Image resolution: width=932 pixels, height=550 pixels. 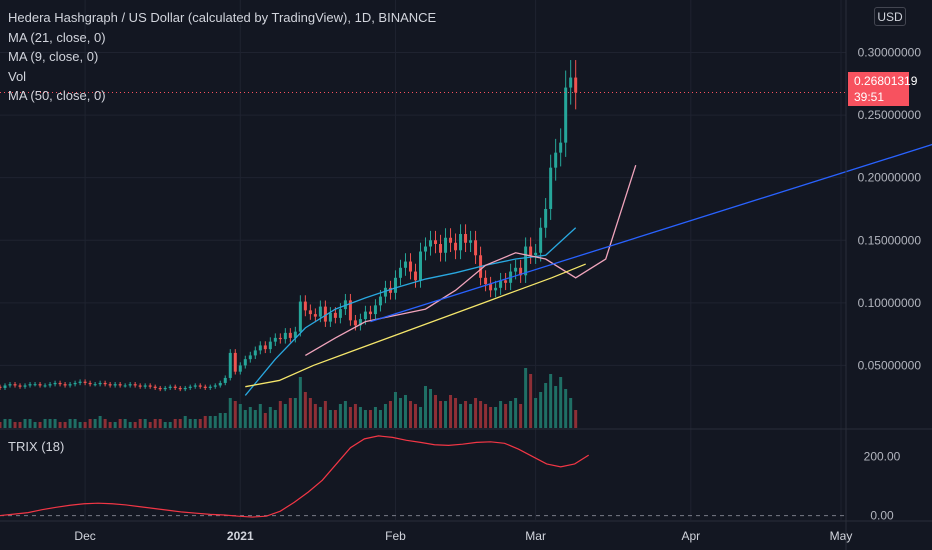 What do you see at coordinates (535, 536) in the screenshot?
I see `x-tick-label: Mar` at bounding box center [535, 536].